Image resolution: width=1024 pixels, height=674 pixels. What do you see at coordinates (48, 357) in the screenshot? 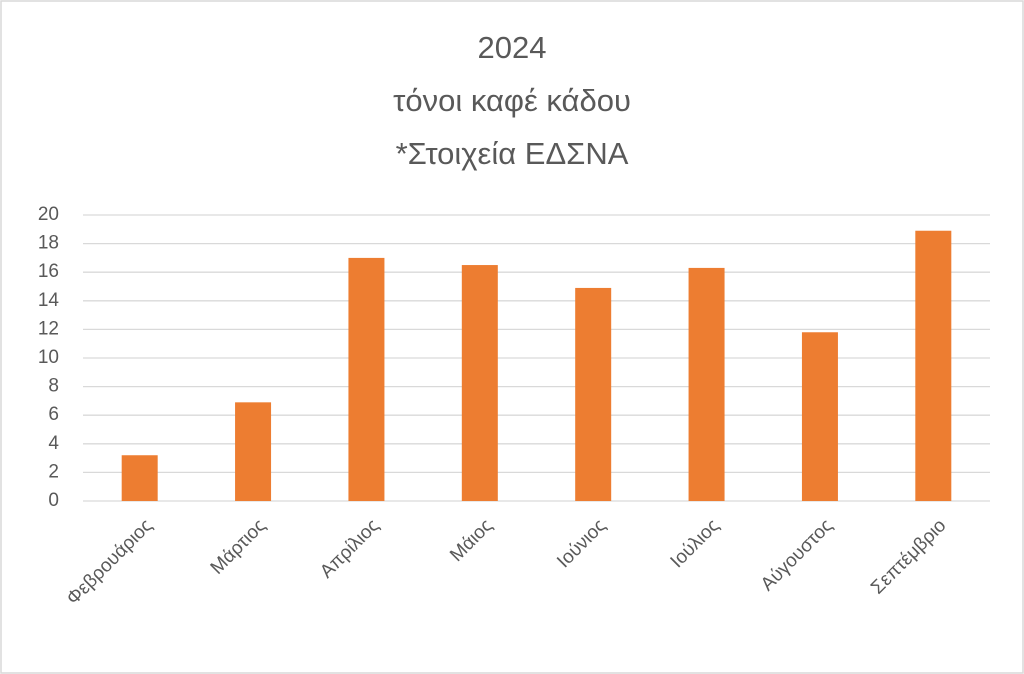
I see `y-tick-label: 10` at bounding box center [48, 357].